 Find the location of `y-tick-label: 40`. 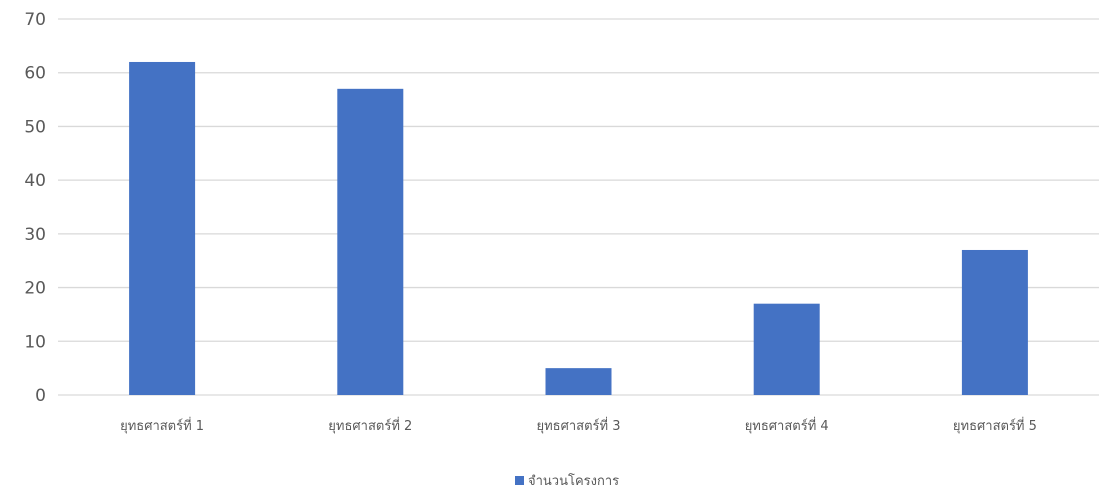

y-tick-label: 40 is located at coordinates (35, 181).